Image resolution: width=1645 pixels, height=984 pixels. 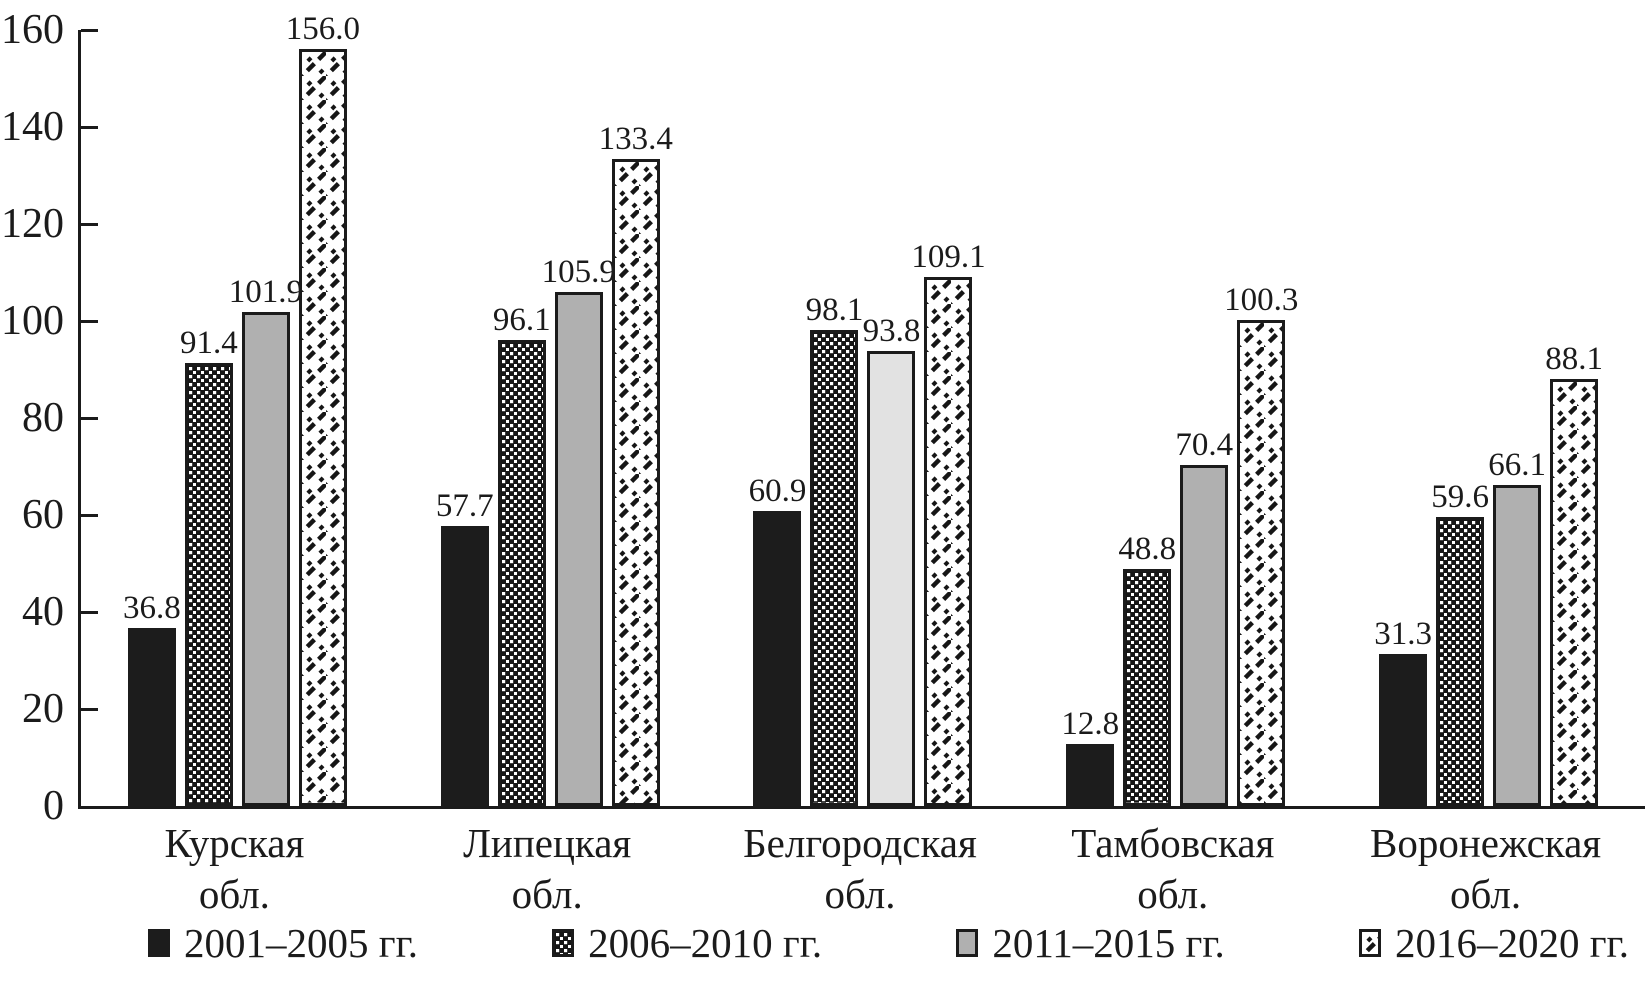 What do you see at coordinates (209, 342) in the screenshot?
I see `bar-value-label: 91.4` at bounding box center [209, 342].